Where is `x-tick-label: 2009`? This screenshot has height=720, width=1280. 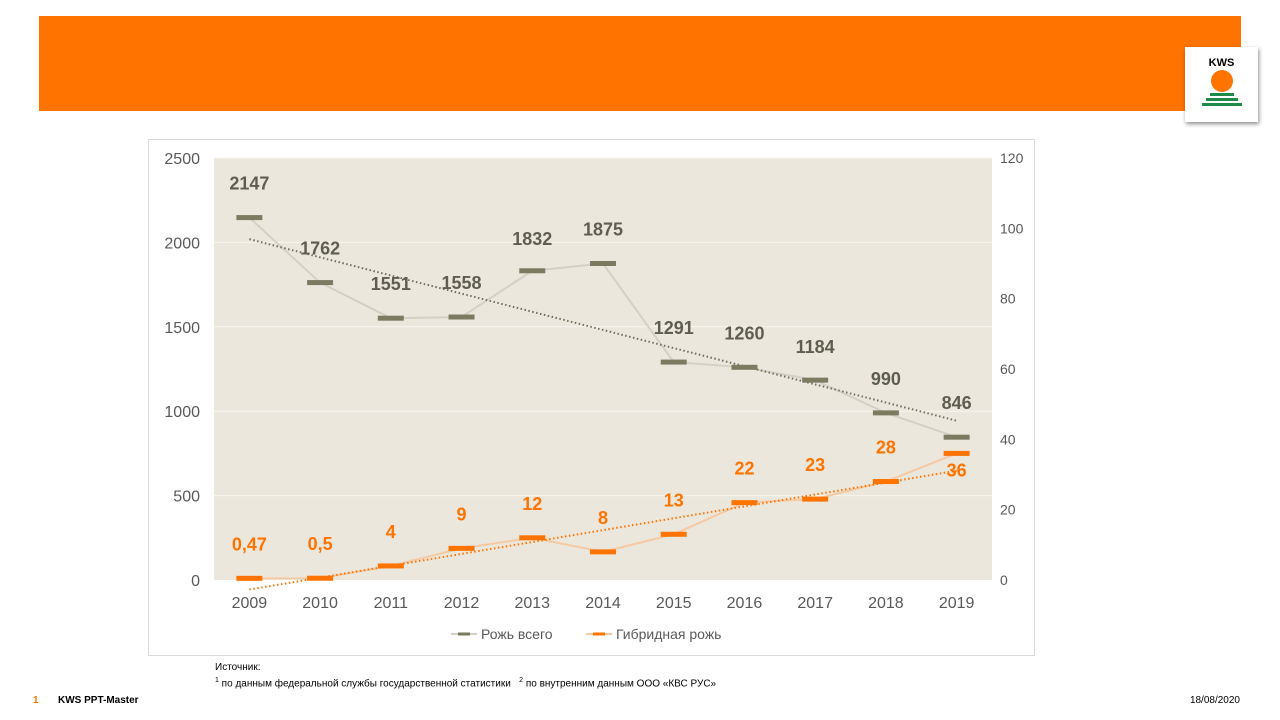
x-tick-label: 2009 is located at coordinates (250, 603).